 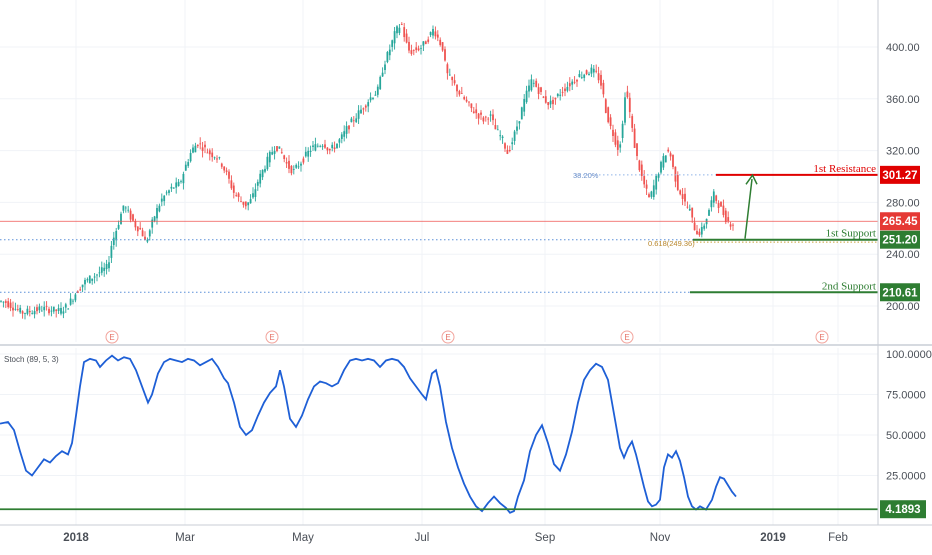 What do you see at coordinates (903, 152) in the screenshot?
I see `price-tick-label: 320.00` at bounding box center [903, 152].